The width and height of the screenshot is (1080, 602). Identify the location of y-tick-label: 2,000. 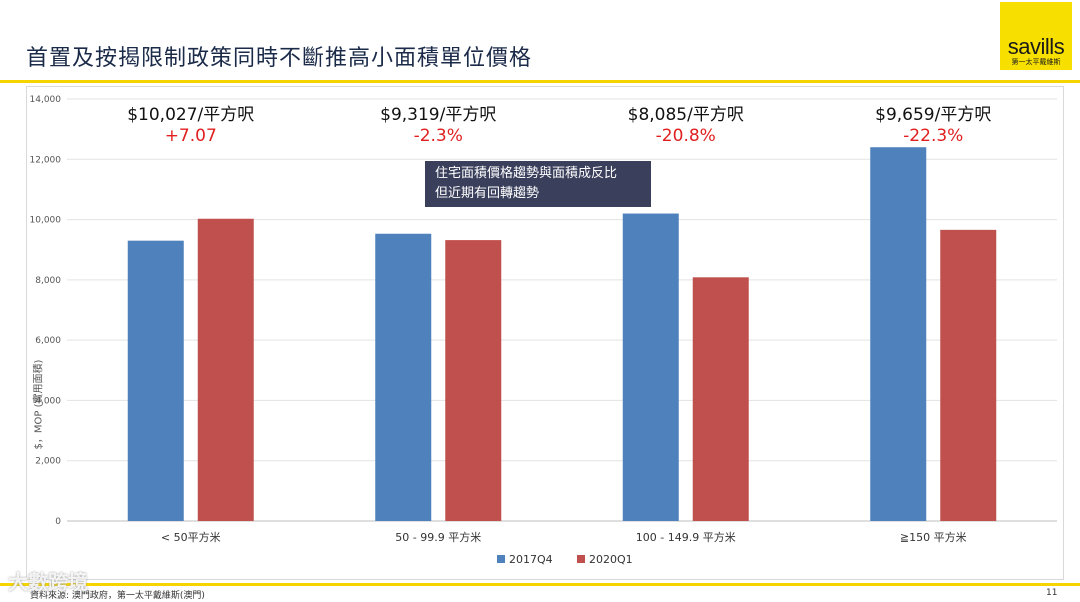
(48, 462).